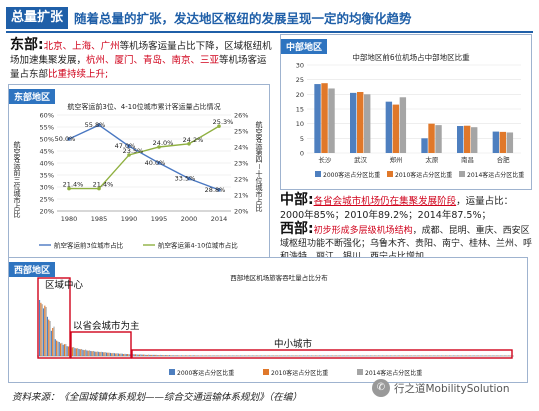 This screenshot has height=411, width=539. Describe the element at coordinates (397, 208) in the screenshot. I see `central-text: ，运量占比：2000年85%；2010年89.2%；2014年87.5%；` at that location.